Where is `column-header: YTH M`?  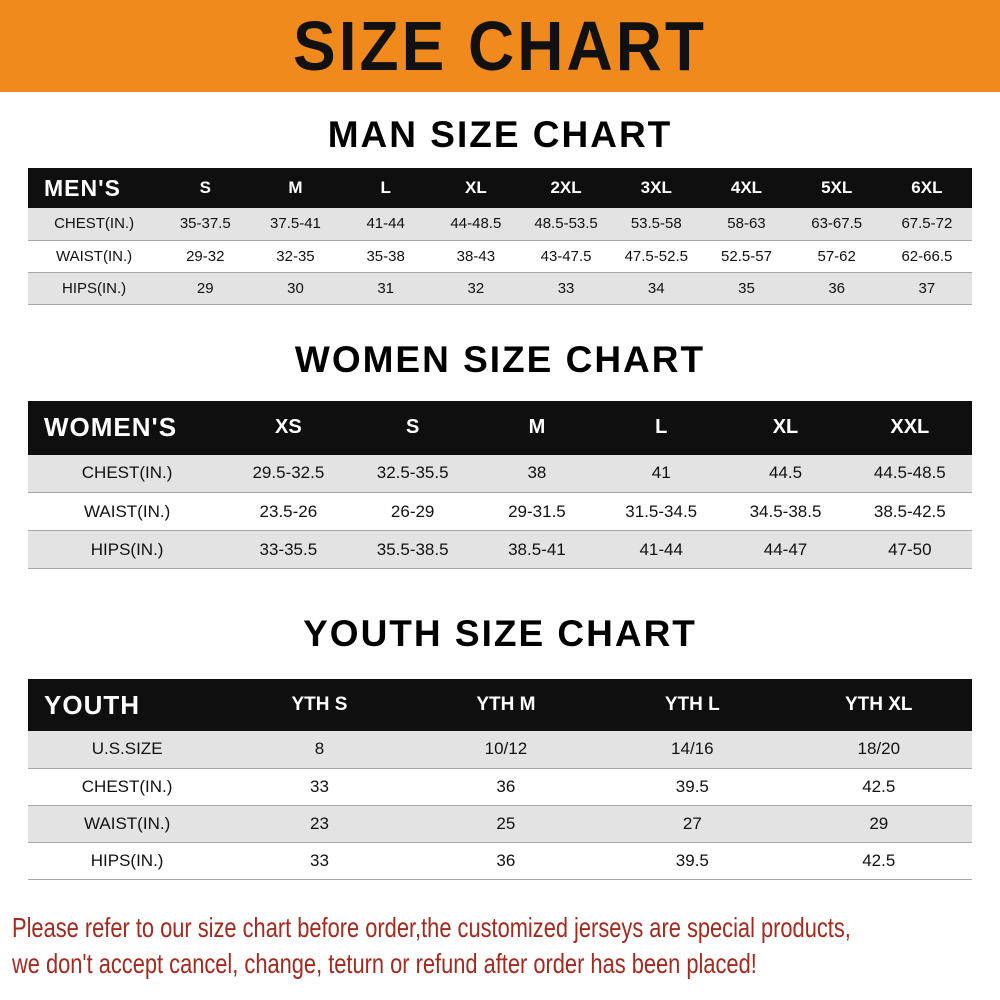 column-header: YTH M is located at coordinates (506, 704).